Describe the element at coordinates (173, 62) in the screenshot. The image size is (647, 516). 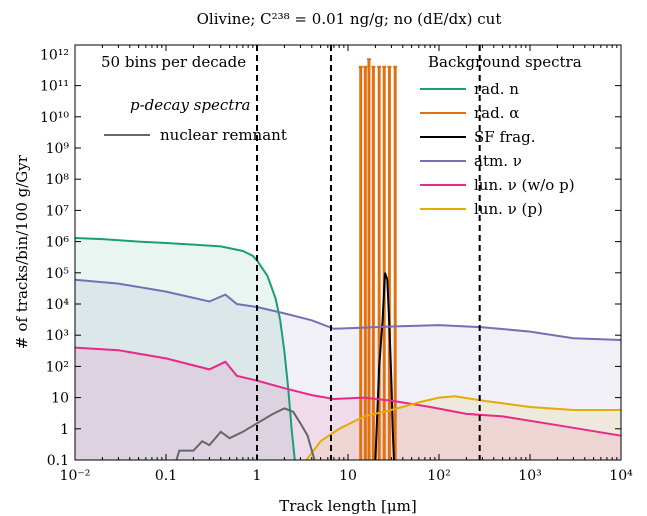
I see `bins-annotation: 50 bins per decade` at that location.